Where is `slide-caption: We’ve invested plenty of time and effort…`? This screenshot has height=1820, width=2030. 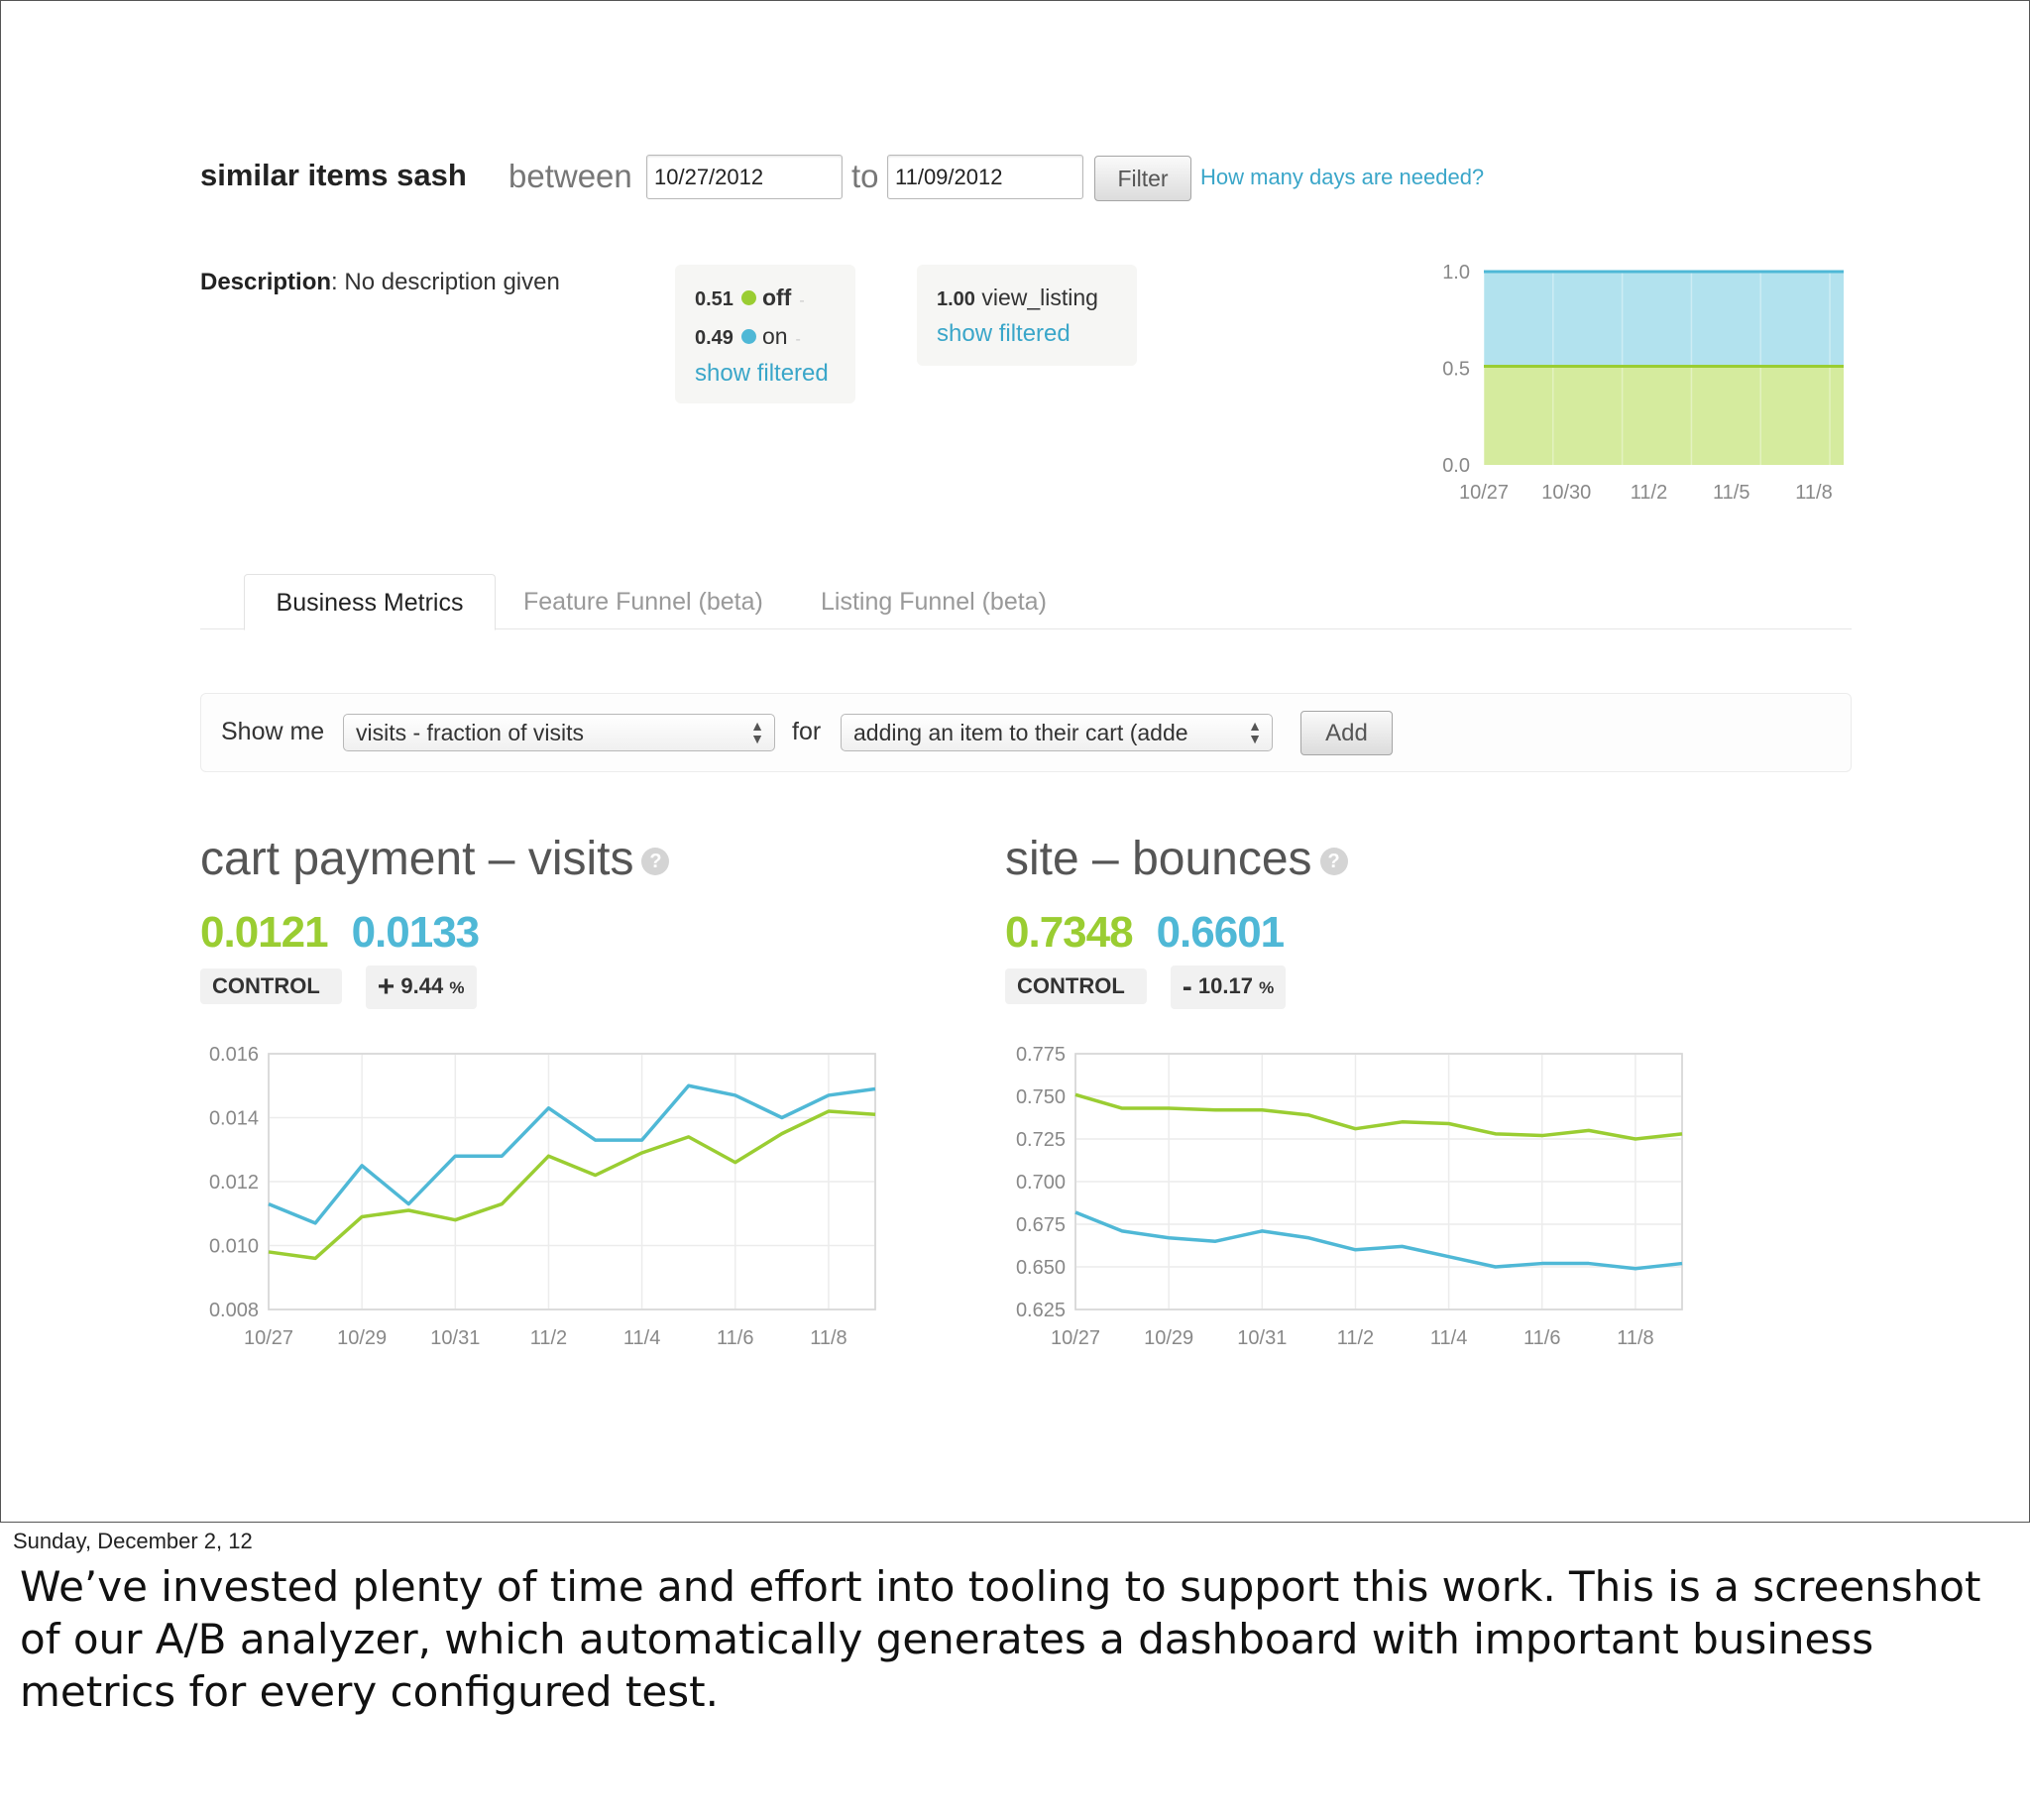
slide-caption: We’ve invested plenty of time and effort… is located at coordinates (1000, 1639).